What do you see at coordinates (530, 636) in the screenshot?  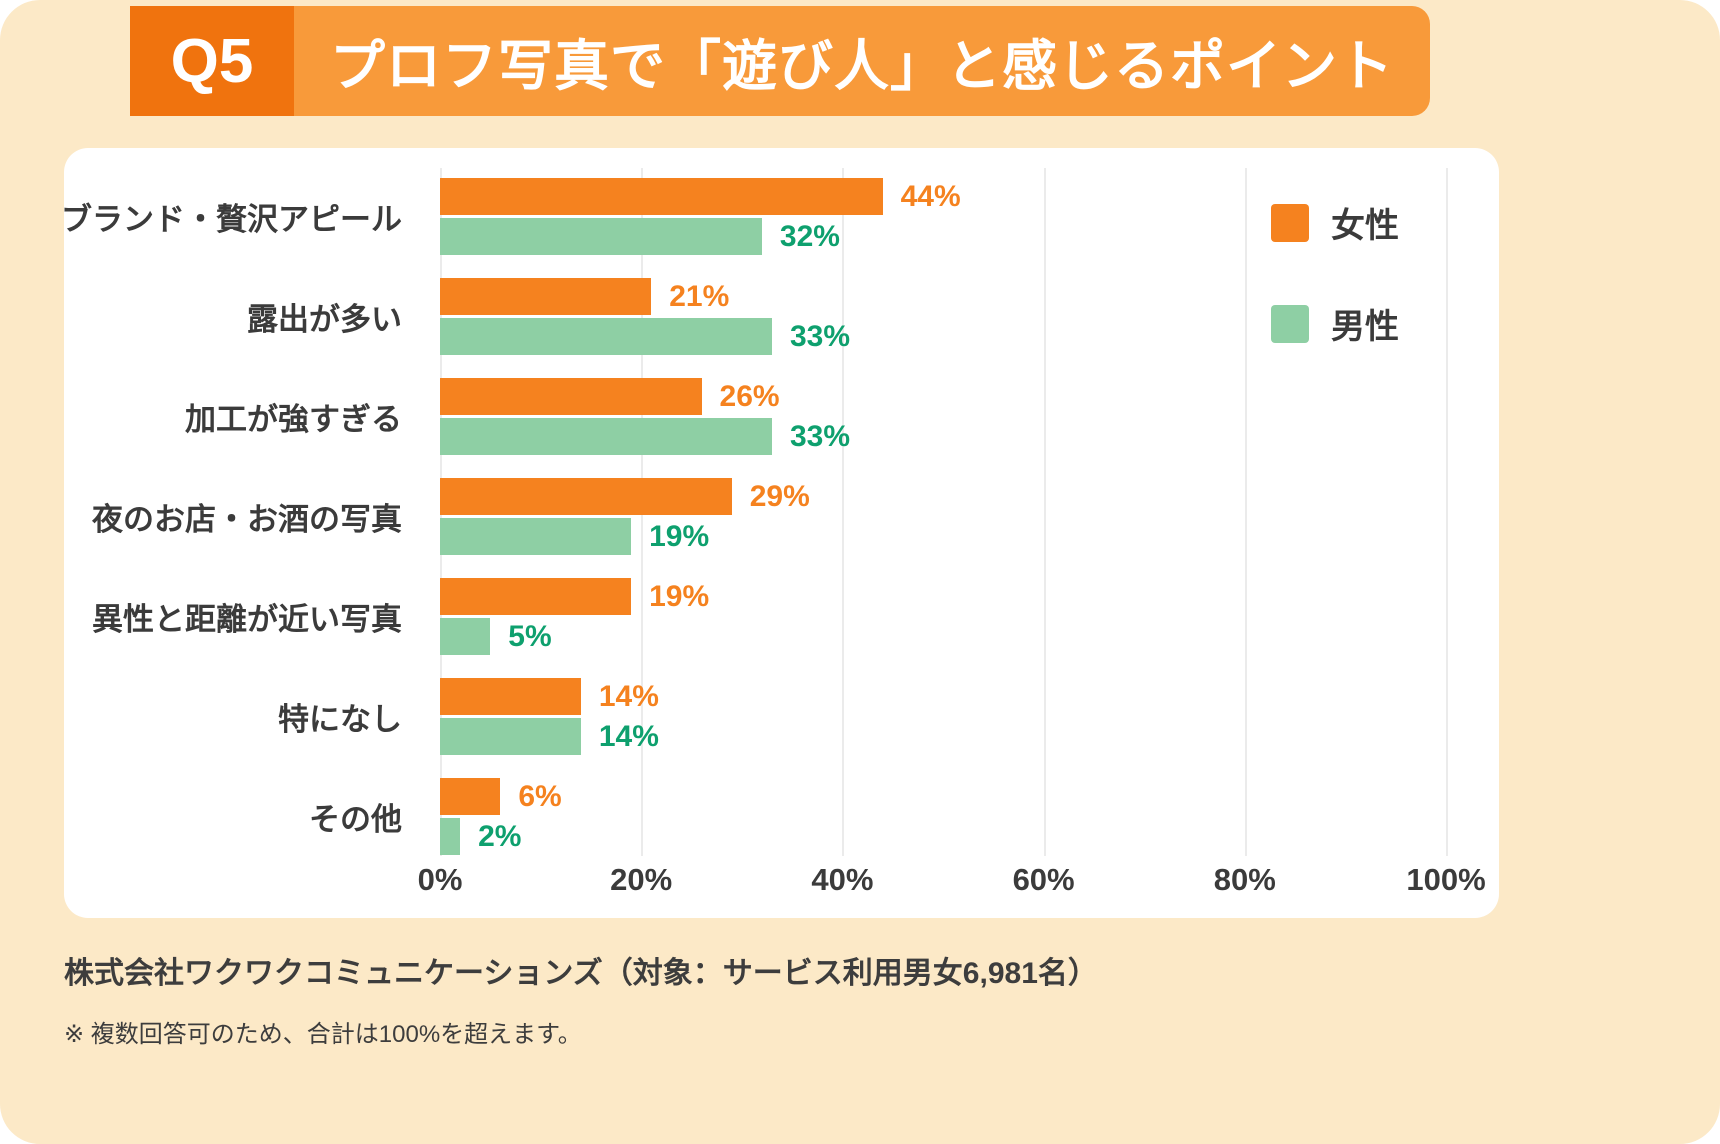 I see `value-label: 5%` at bounding box center [530, 636].